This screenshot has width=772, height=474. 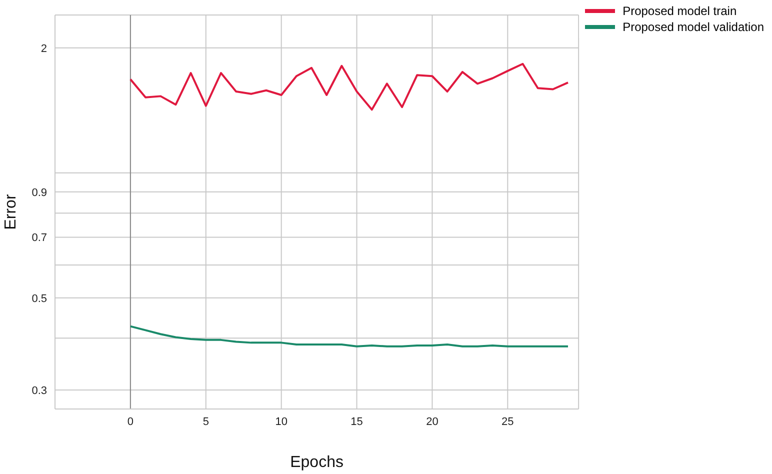 I want to click on x-tick-label: 5, so click(x=205, y=422).